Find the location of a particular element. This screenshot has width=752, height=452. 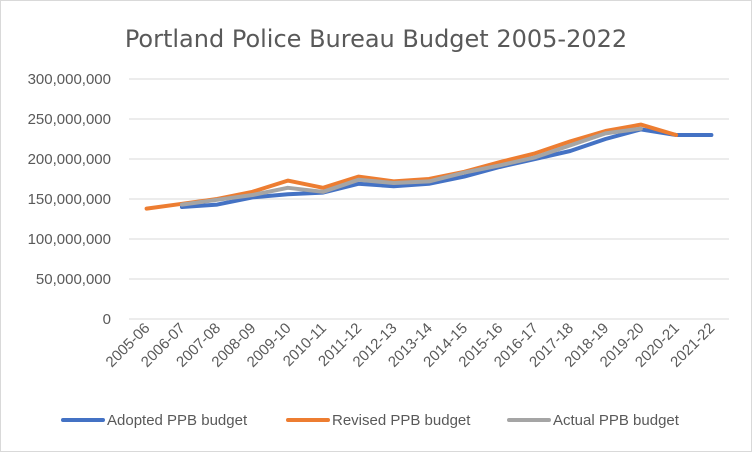

y-tick-label: 300,000,000 is located at coordinates (69, 79).